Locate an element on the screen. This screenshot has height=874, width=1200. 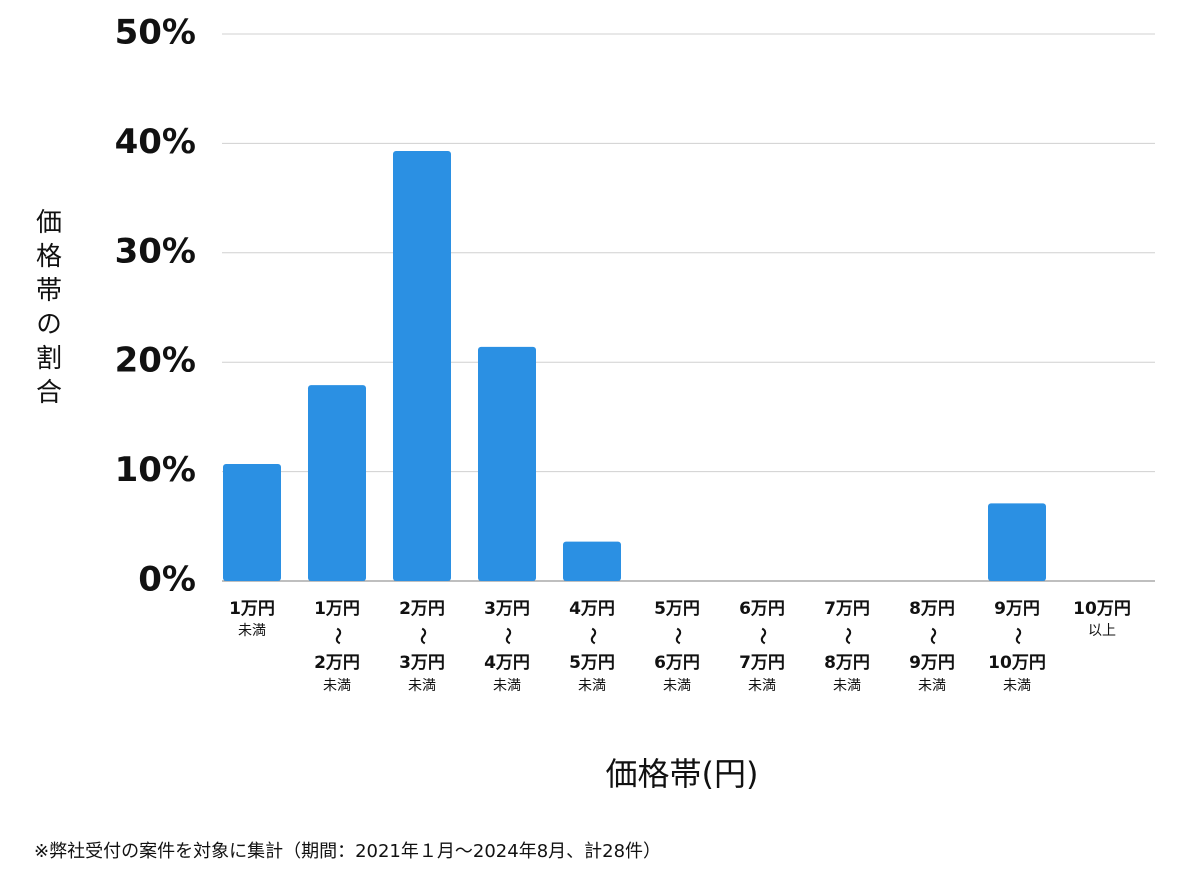
y-tick-label: 30% is located at coordinates (155, 251).